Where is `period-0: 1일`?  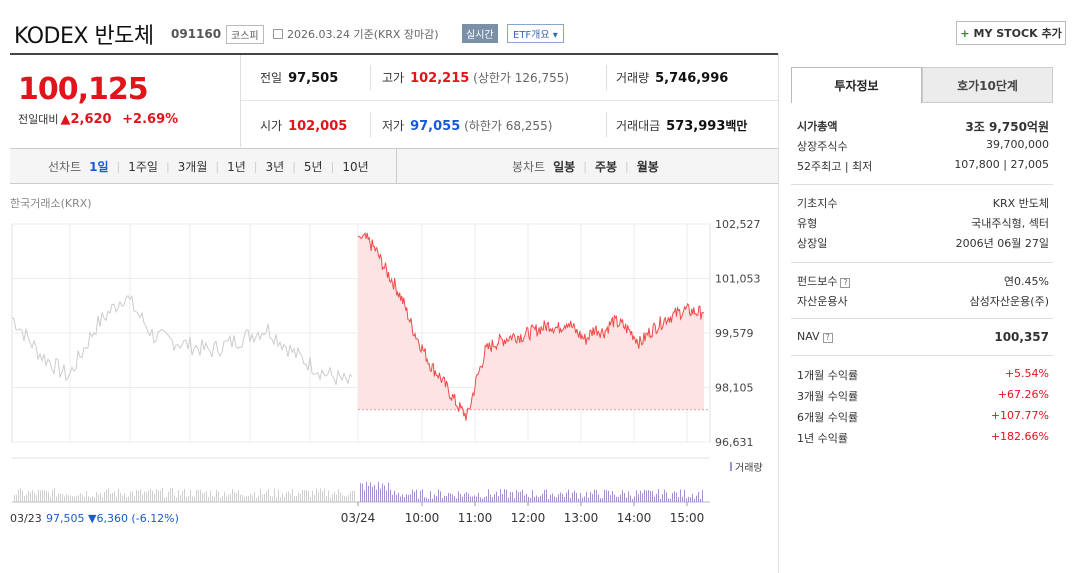 period-0: 1일 is located at coordinates (99, 167).